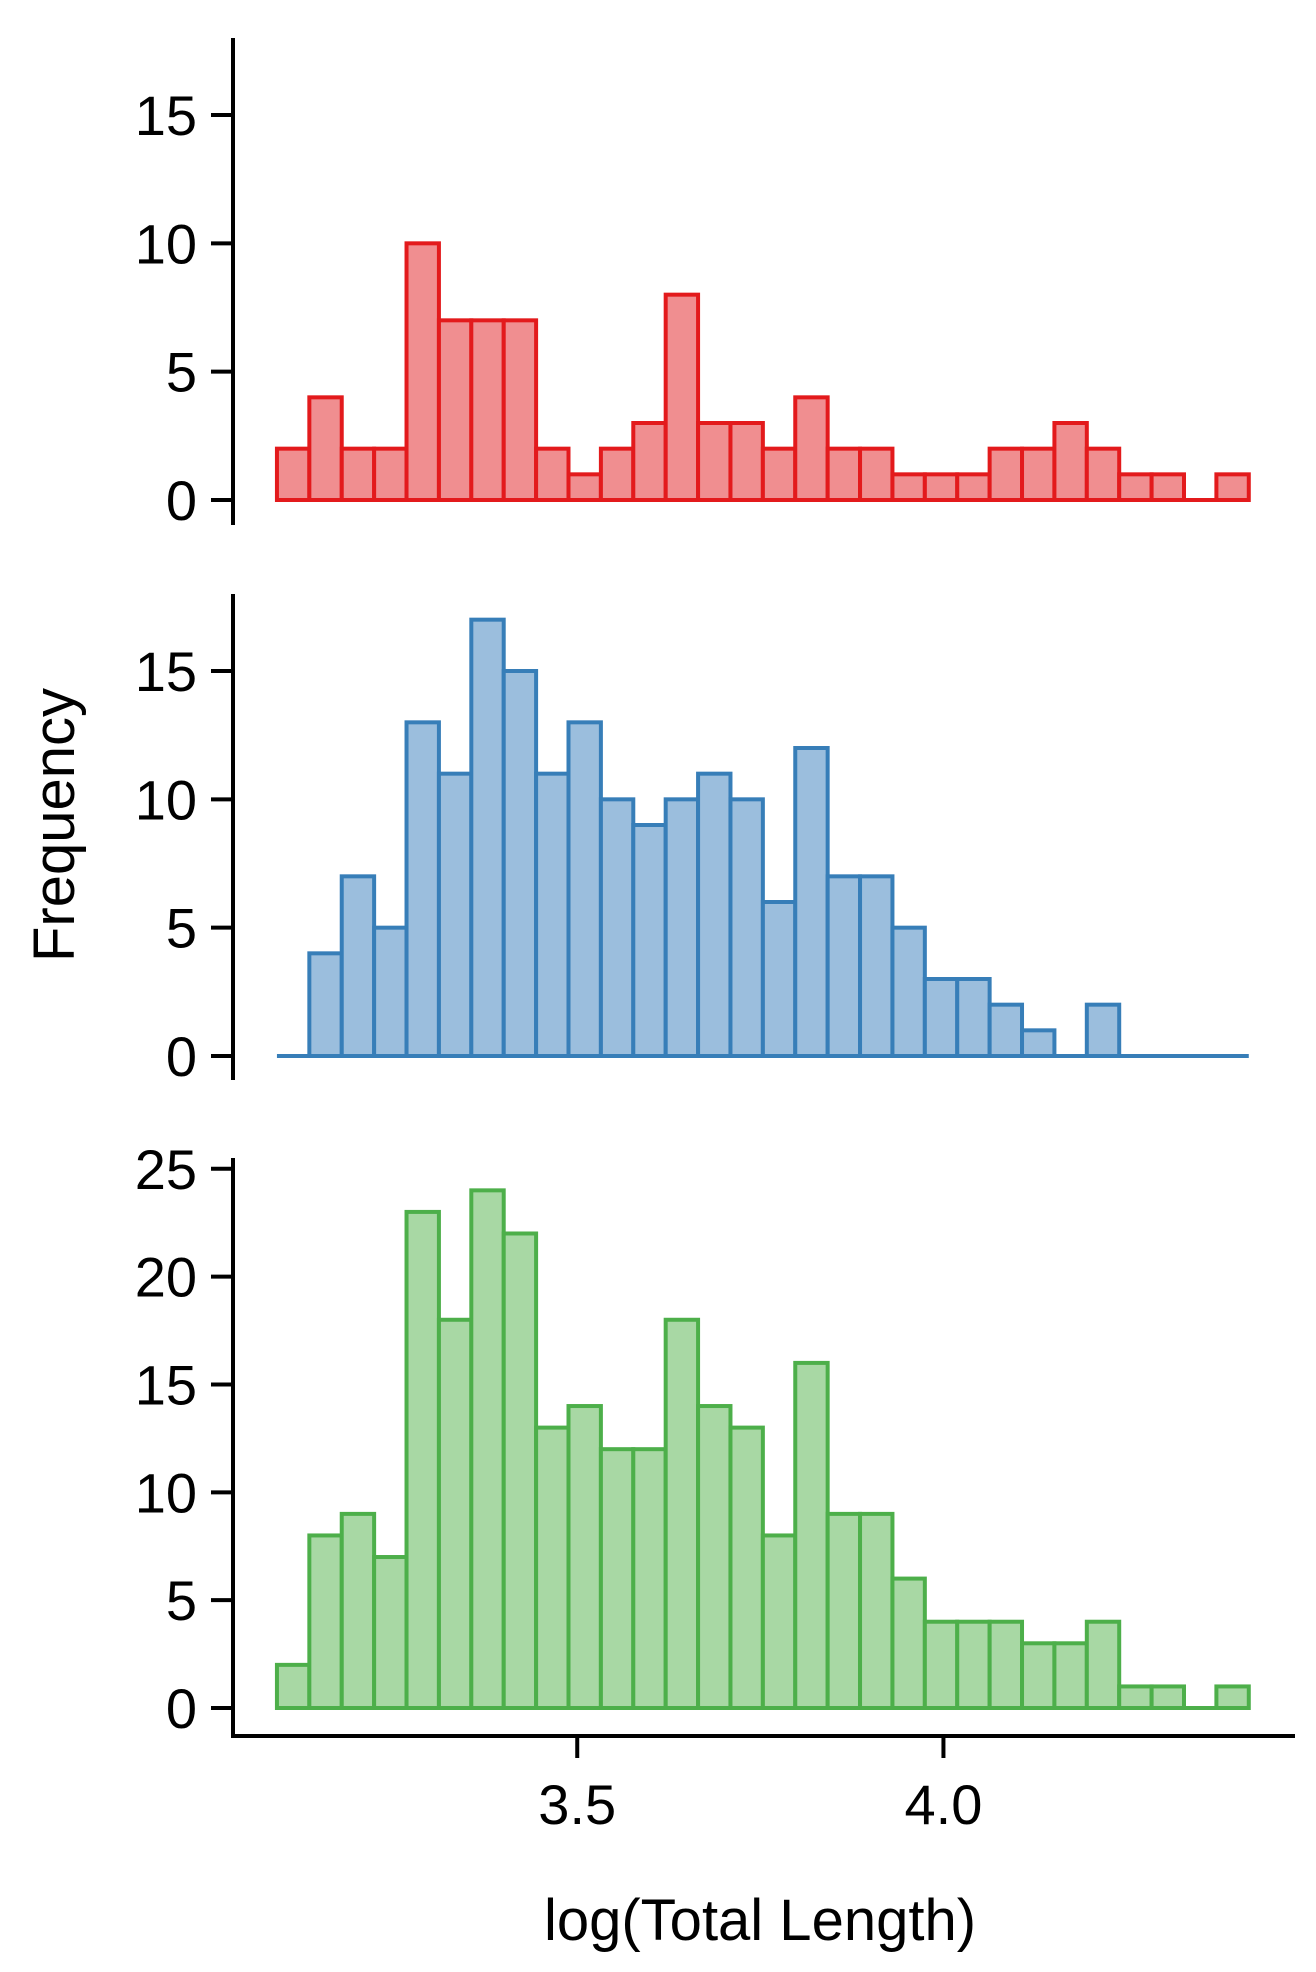 The image size is (1316, 1972). What do you see at coordinates (166, 1277) in the screenshot?
I see `y-tick-label: 20` at bounding box center [166, 1277].